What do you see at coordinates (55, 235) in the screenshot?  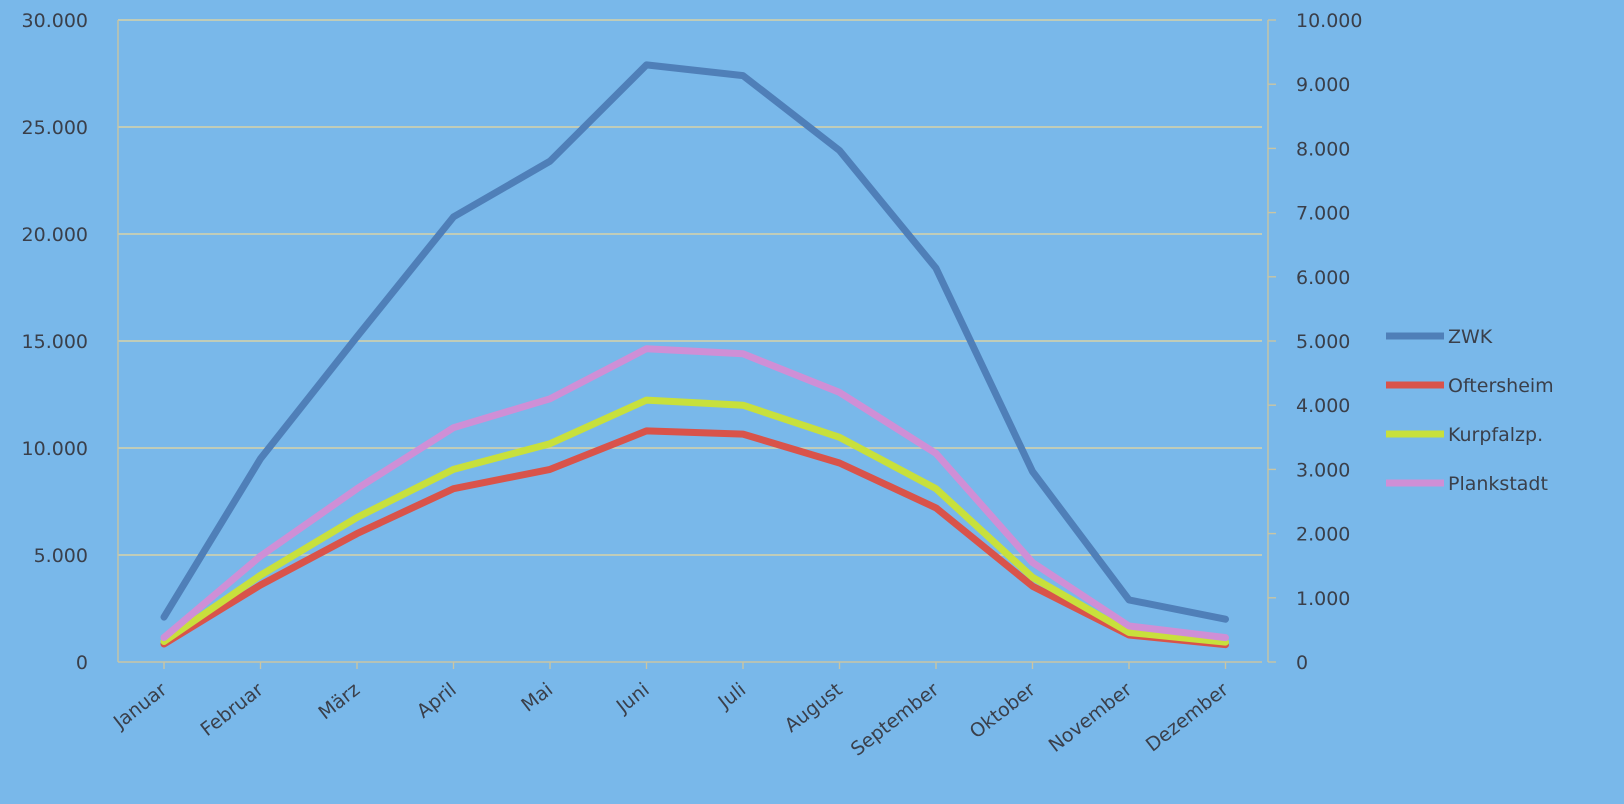 I see `y-left-tick-label: 20.000` at bounding box center [55, 235].